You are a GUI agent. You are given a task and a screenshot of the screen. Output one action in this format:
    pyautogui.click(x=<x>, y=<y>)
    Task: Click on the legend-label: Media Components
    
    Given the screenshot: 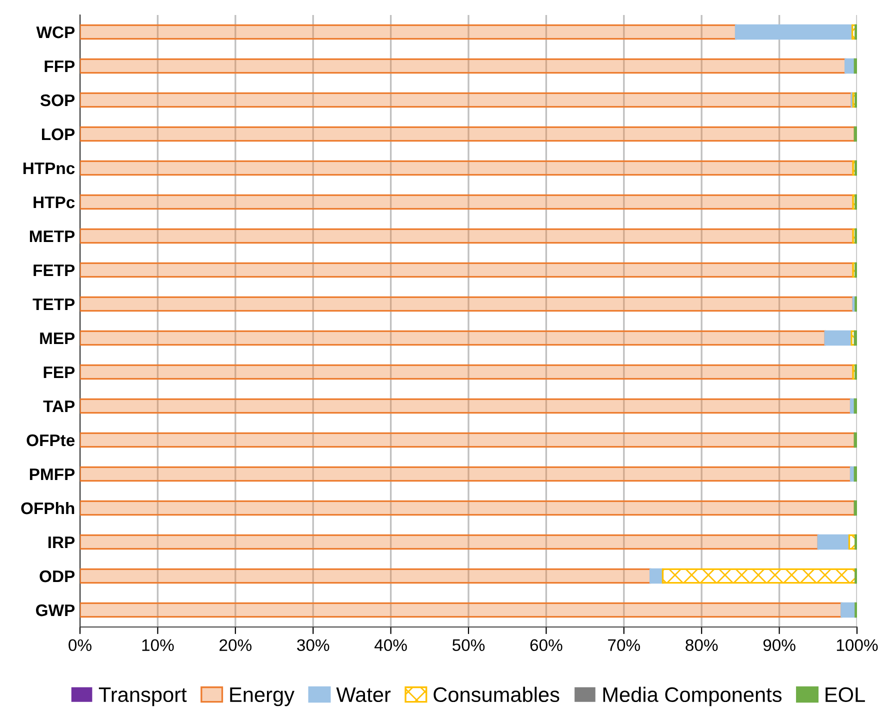 What is the action you would take?
    pyautogui.click(x=692, y=696)
    